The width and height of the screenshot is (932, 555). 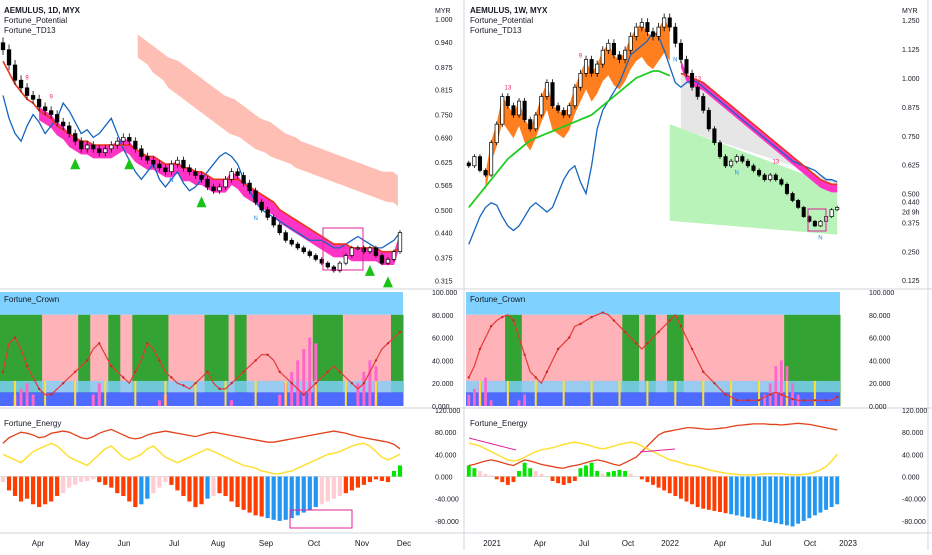 I want to click on y-tick-label: 0.690, so click(x=444, y=138).